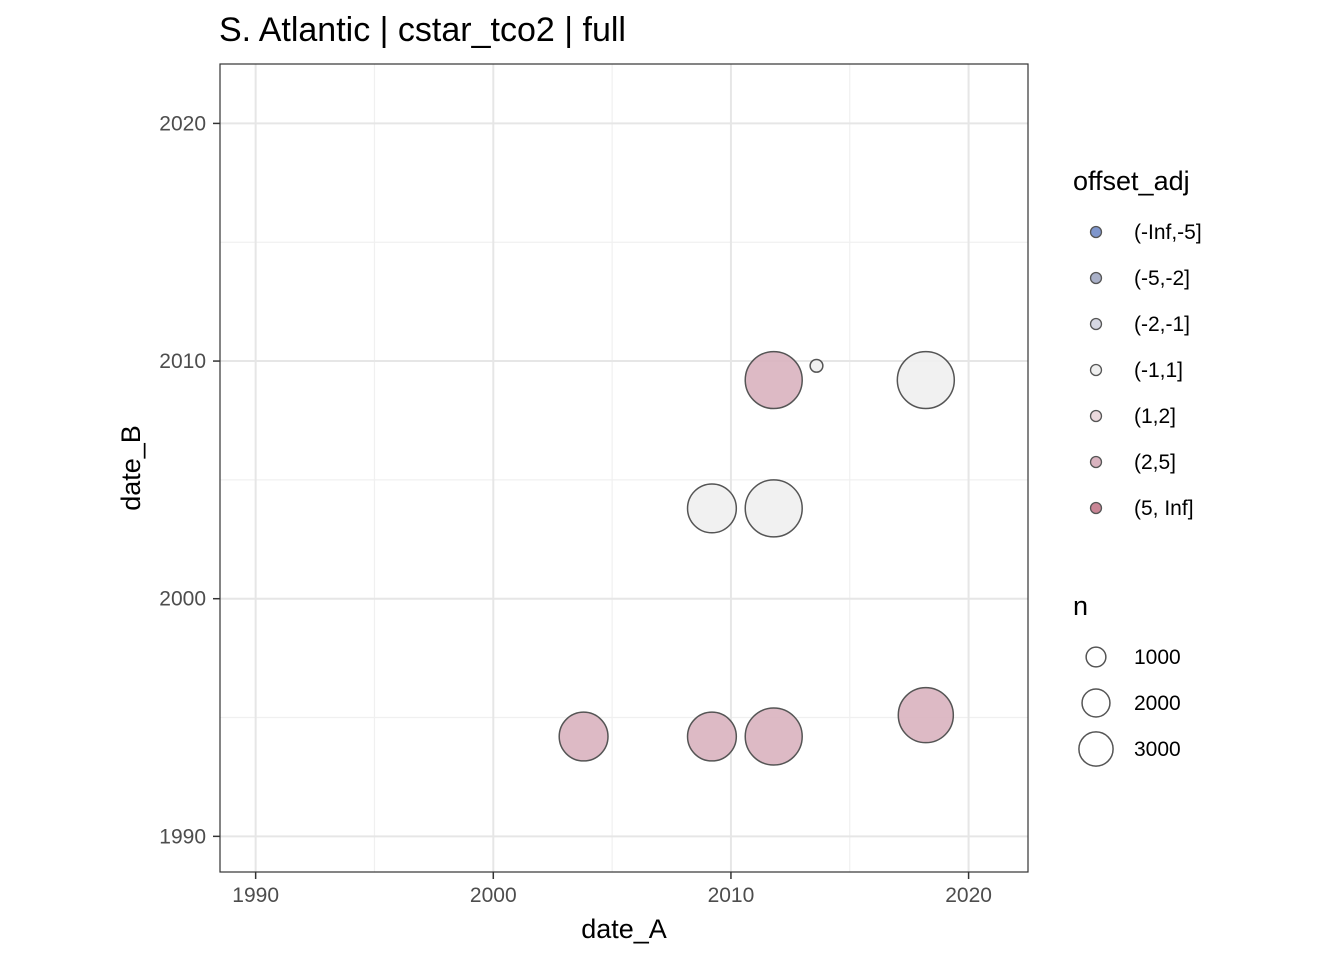  I want to click on x-axis: 1990 2000 2010 2020, so click(612, 889).